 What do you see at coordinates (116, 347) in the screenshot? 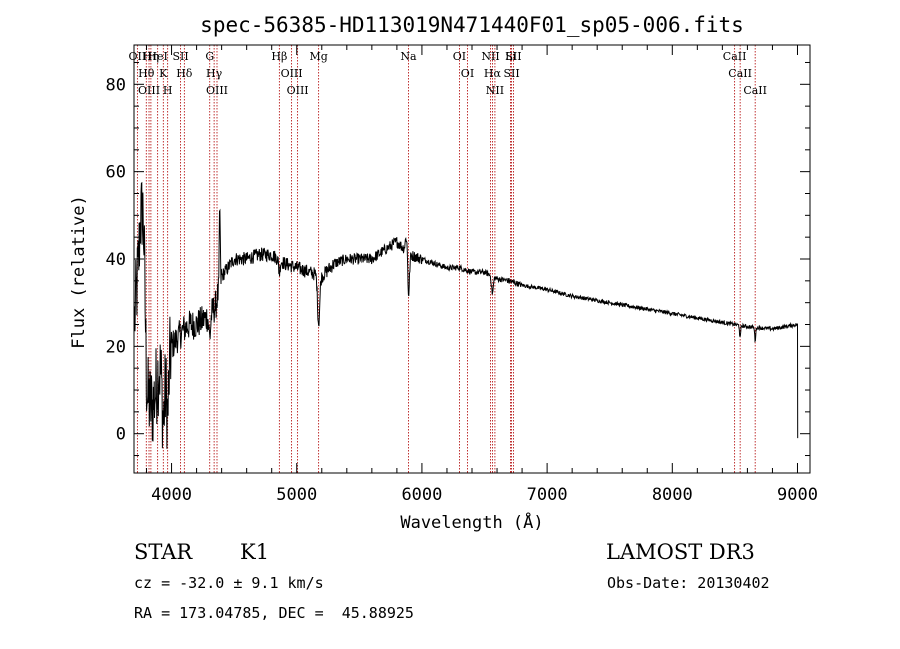
I see `y-tick-label: 20` at bounding box center [116, 347].